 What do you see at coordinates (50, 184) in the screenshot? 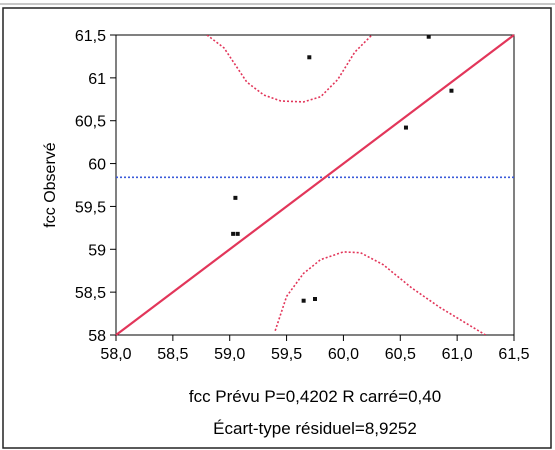
I see `y-axis-label: fcc Observé` at bounding box center [50, 184].